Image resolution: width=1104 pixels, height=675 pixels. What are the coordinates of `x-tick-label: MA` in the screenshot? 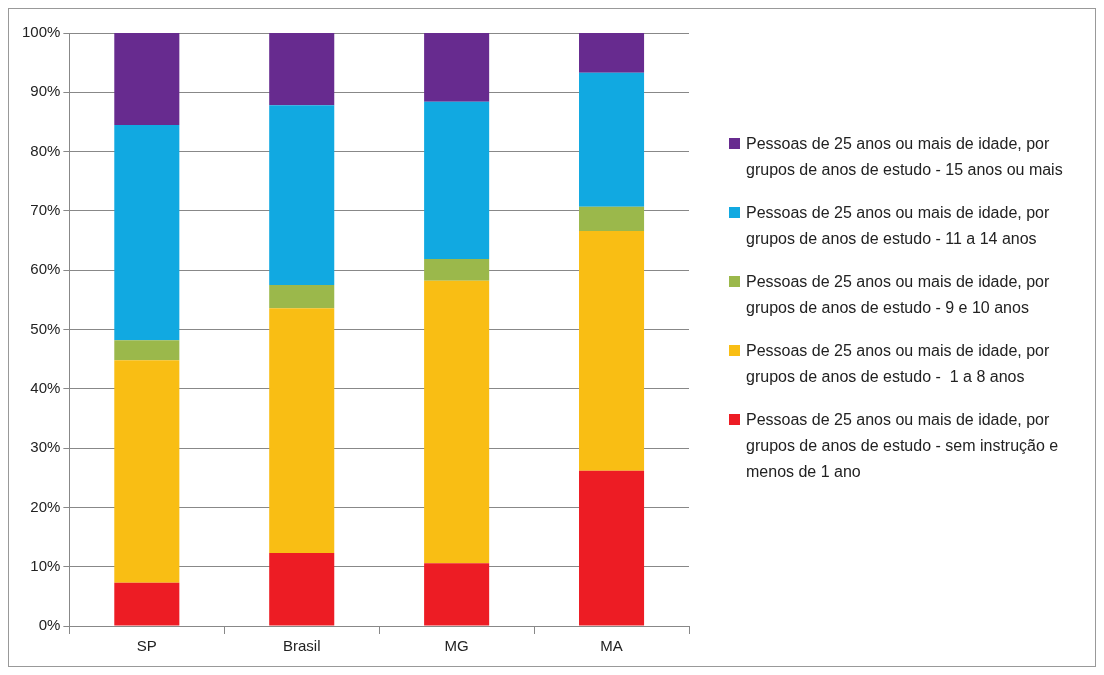 It's located at (611, 646).